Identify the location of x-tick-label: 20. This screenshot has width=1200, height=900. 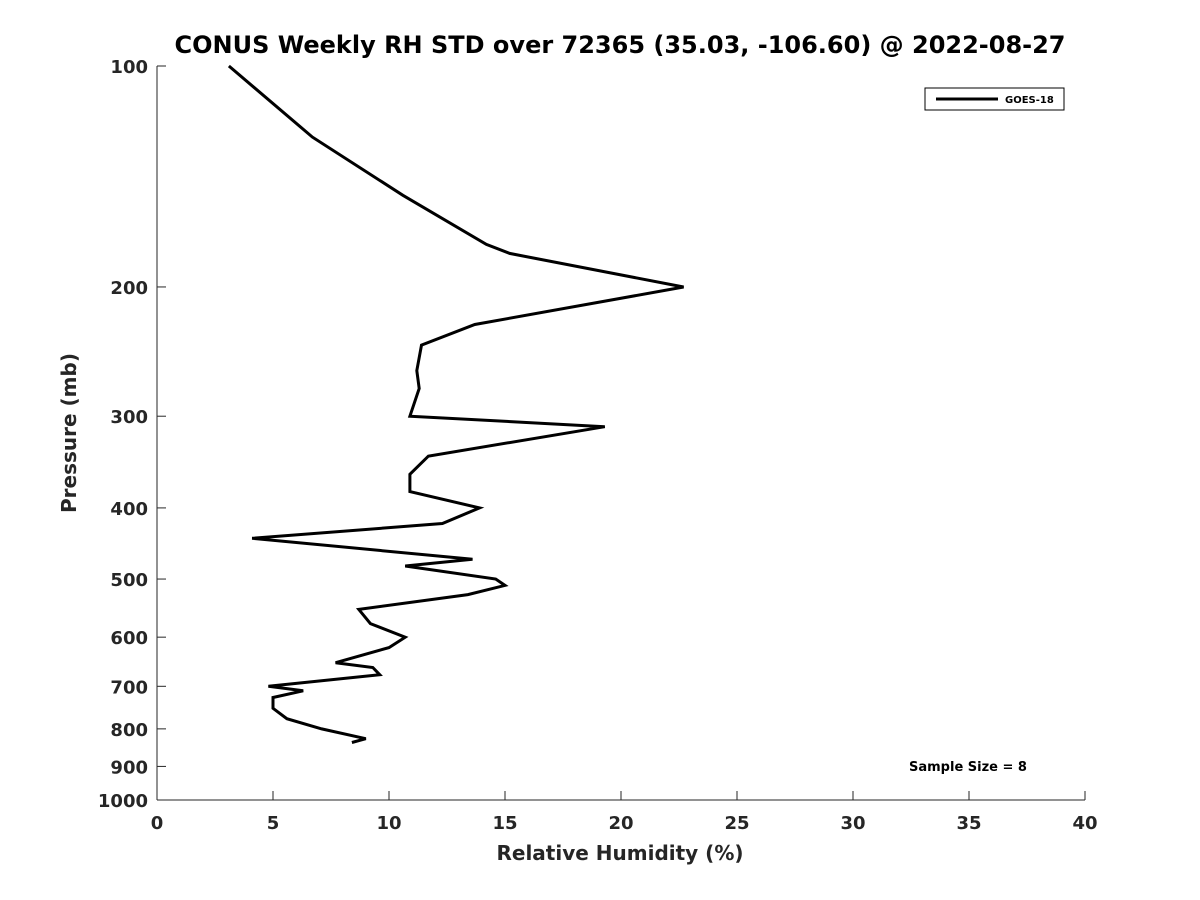
(620, 823).